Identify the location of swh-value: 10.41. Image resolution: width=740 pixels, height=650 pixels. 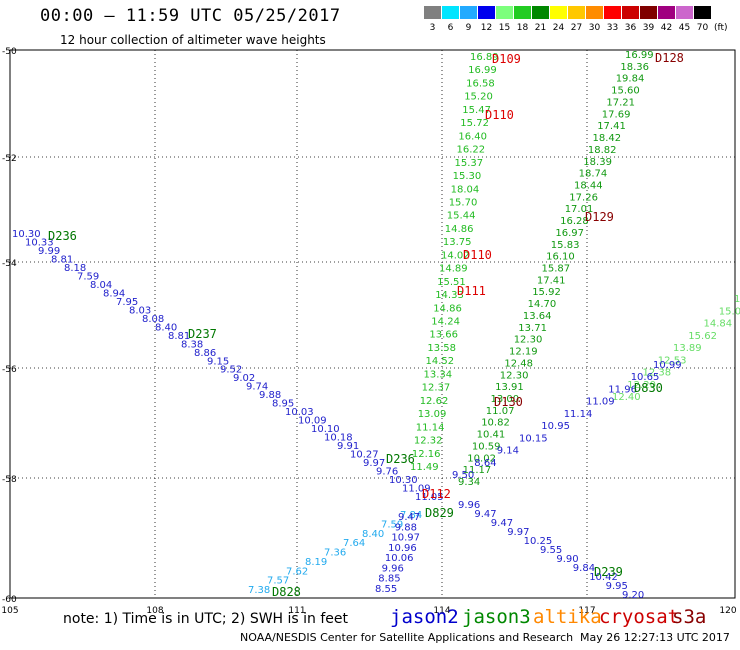
(491, 435).